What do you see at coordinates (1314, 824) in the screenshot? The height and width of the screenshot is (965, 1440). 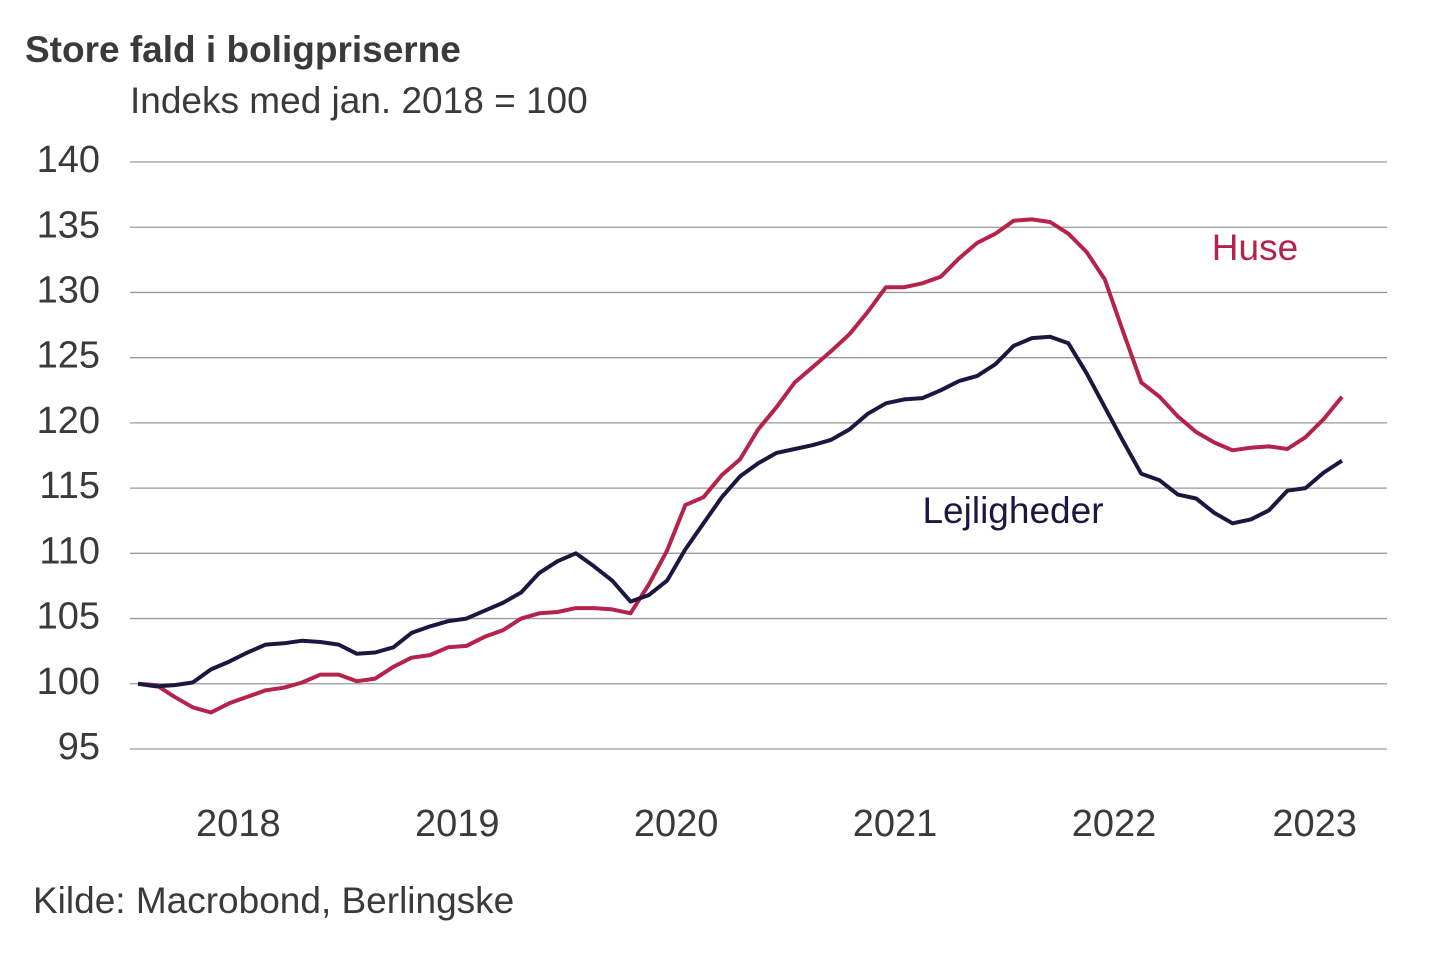 I see `x-tick-label: 2023` at bounding box center [1314, 824].